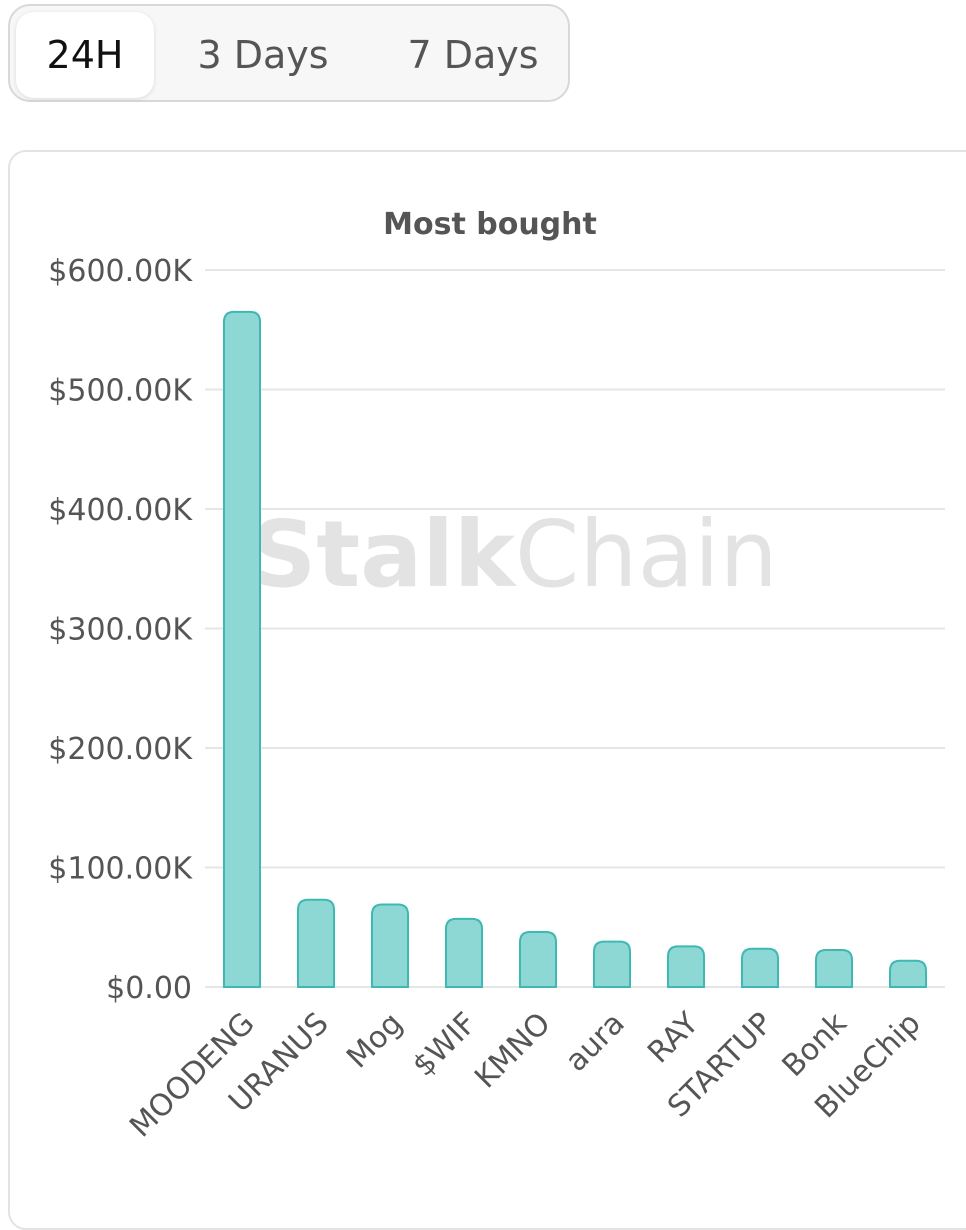  I want to click on bar-bluechip, so click(908, 973).